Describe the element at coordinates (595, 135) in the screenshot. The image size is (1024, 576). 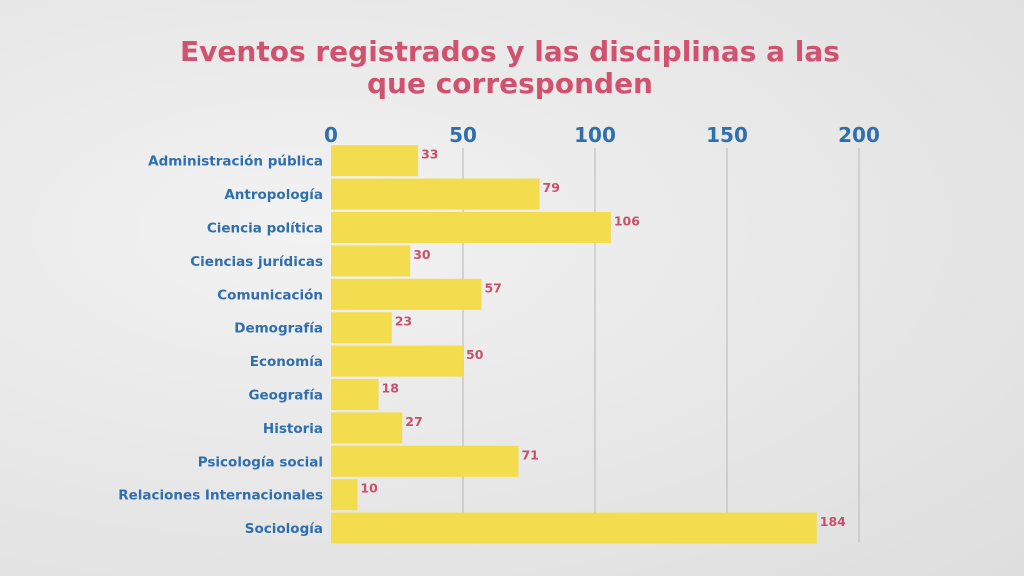
I see `x-tick-label: 100` at that location.